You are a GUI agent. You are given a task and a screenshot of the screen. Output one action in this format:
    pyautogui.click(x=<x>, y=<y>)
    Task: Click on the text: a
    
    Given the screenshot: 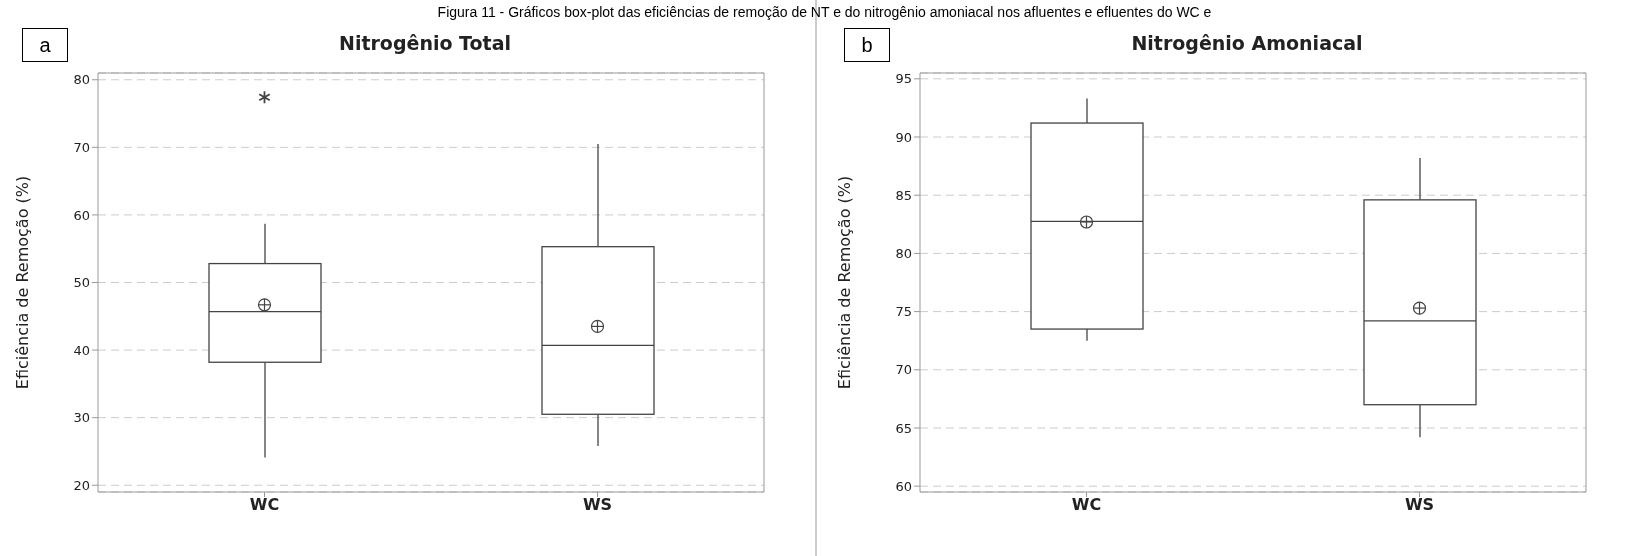 What is the action you would take?
    pyautogui.click(x=45, y=45)
    